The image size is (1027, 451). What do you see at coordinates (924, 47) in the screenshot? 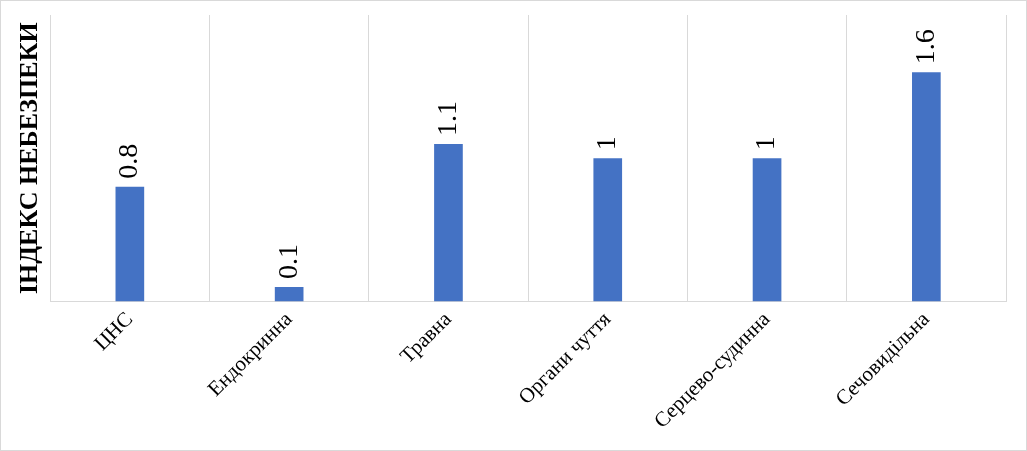
I see `data-label: 1.6` at bounding box center [924, 47].